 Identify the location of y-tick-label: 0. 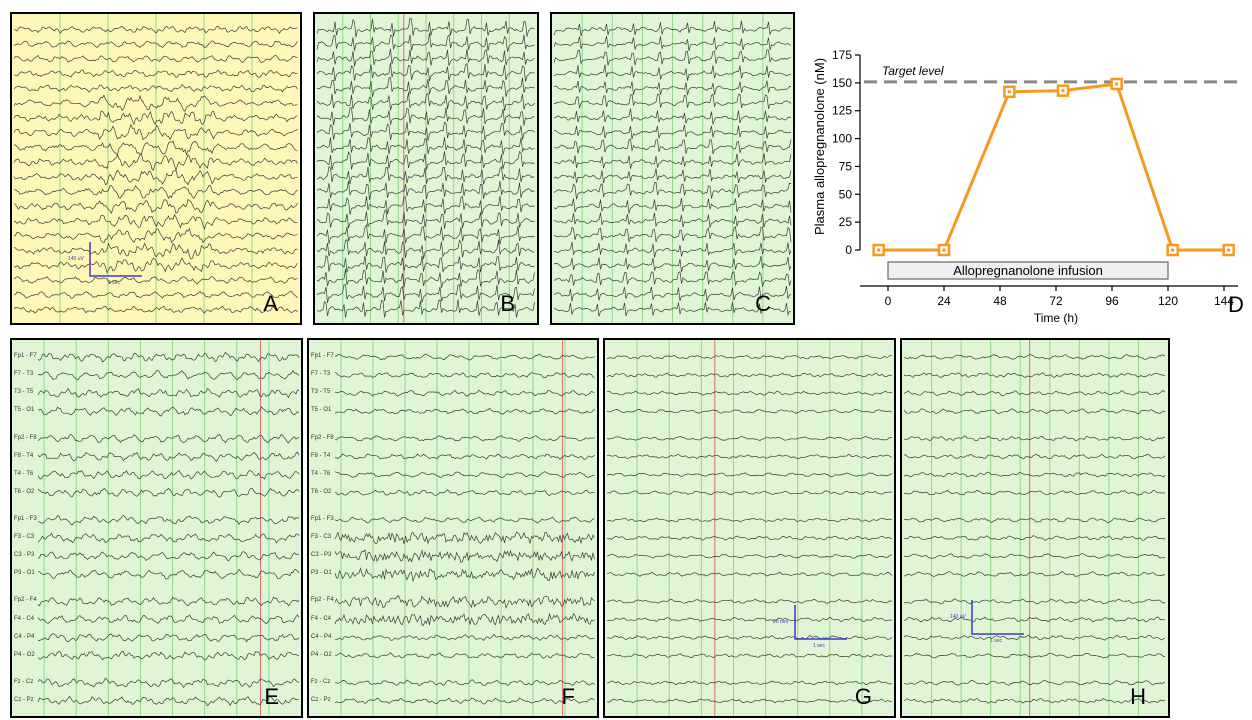
(848, 250).